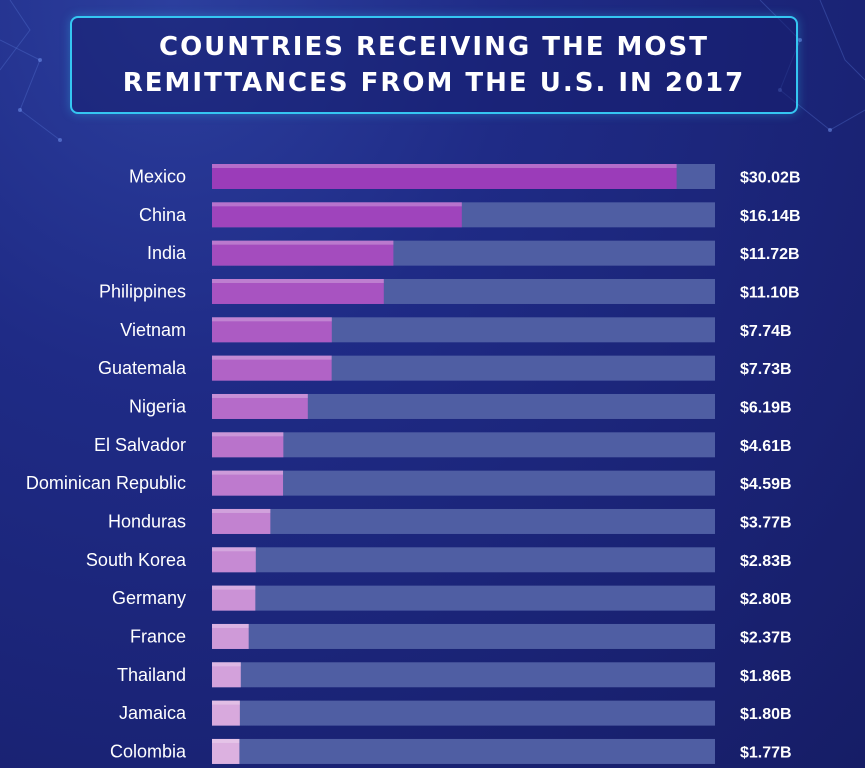  I want to click on category-label: Jamaica, so click(153, 713).